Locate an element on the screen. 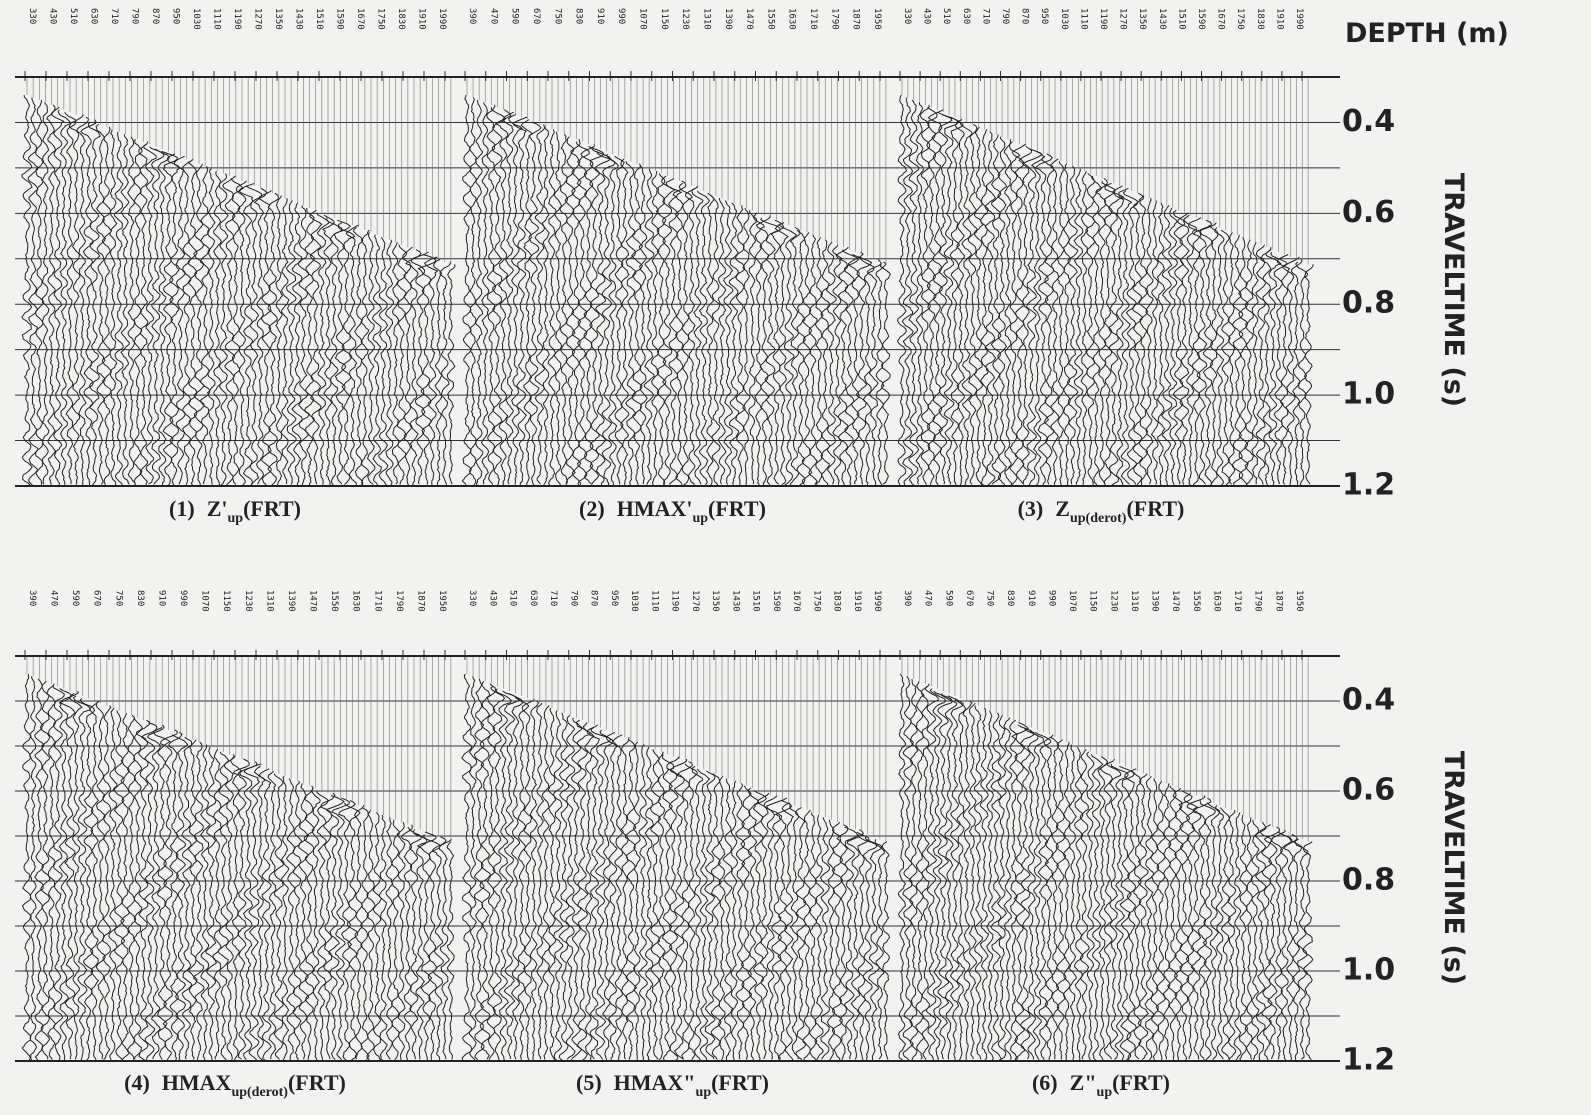 This screenshot has height=1115, width=1591. depth-label: 790 is located at coordinates (1005, 16).